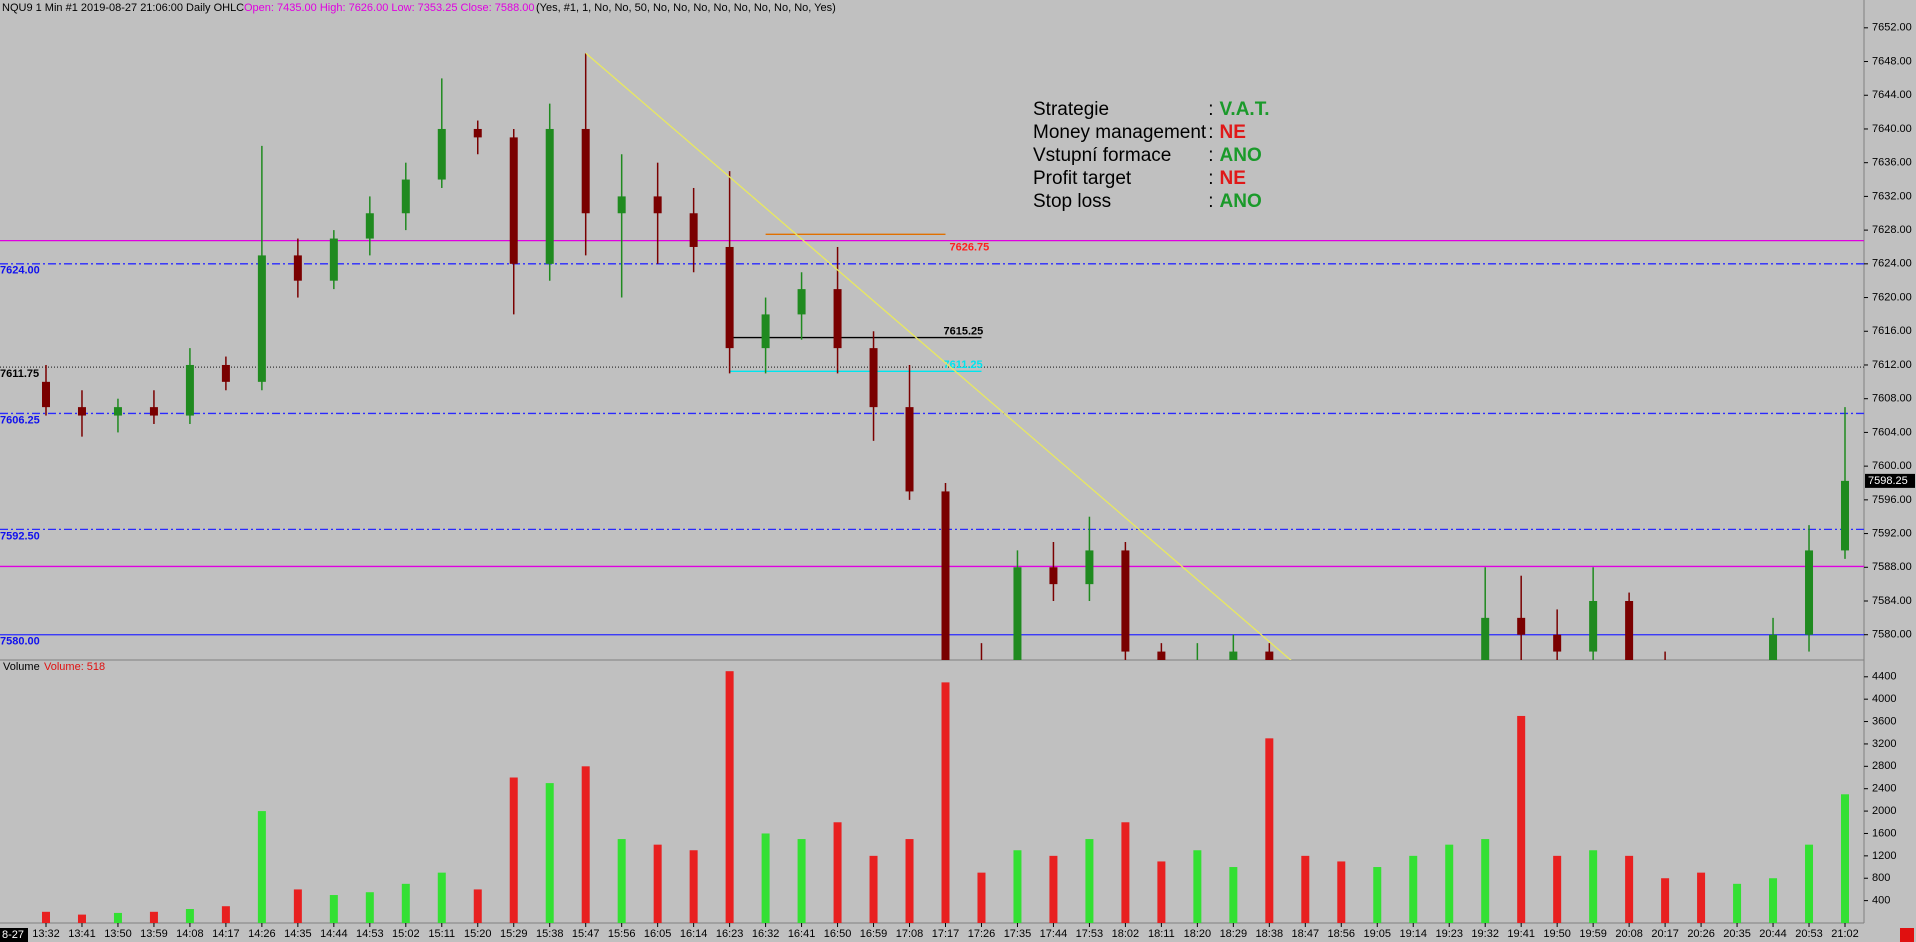  Describe the element at coordinates (1234, 934) in the screenshot. I see `x-tick-label: 18:29` at that location.